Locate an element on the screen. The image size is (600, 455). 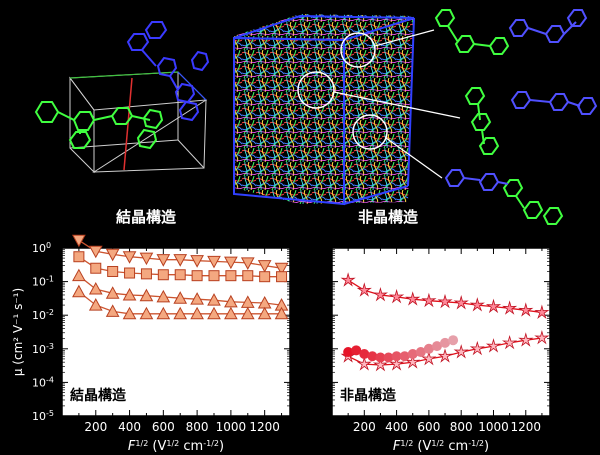
y-tick-label: 10⁻¹ is located at coordinates (43, 281).